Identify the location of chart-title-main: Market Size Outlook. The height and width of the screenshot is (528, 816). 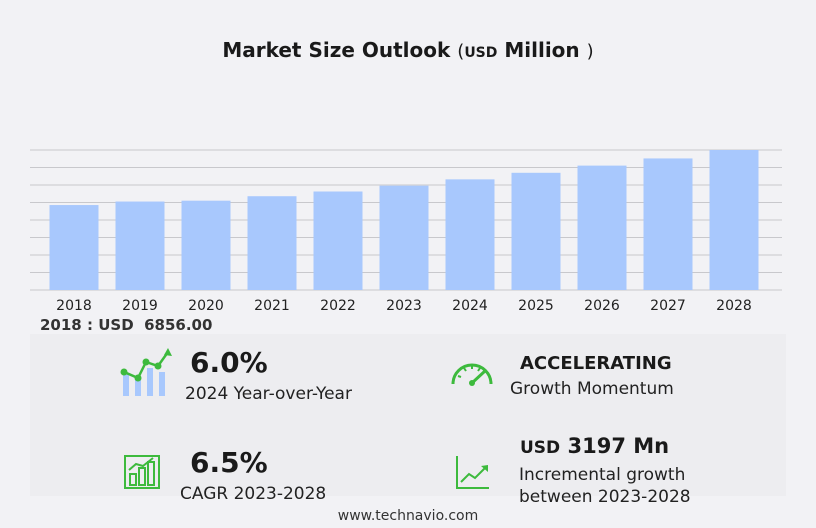
(336, 50).